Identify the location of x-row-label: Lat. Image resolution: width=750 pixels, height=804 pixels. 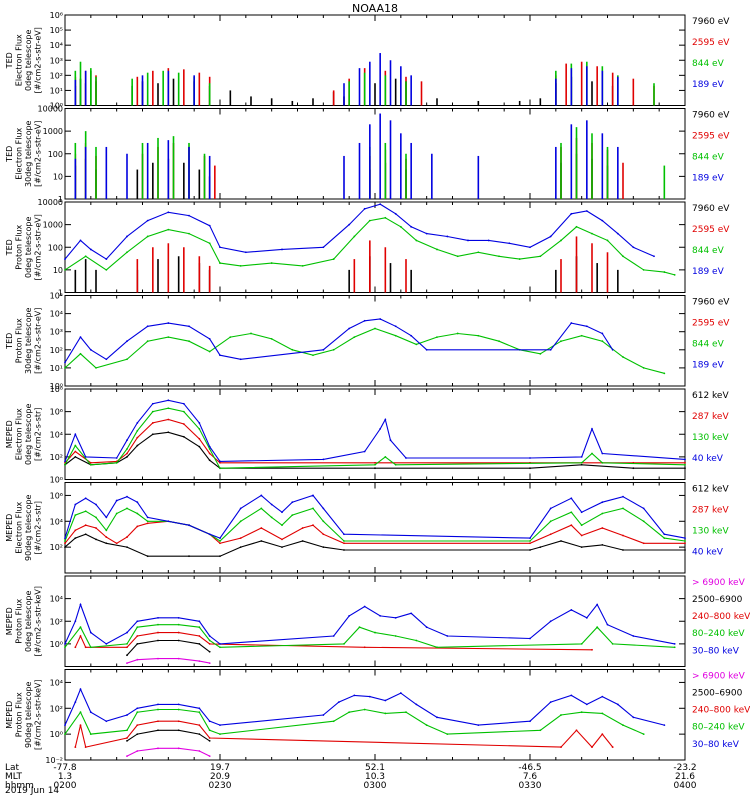
(12, 768).